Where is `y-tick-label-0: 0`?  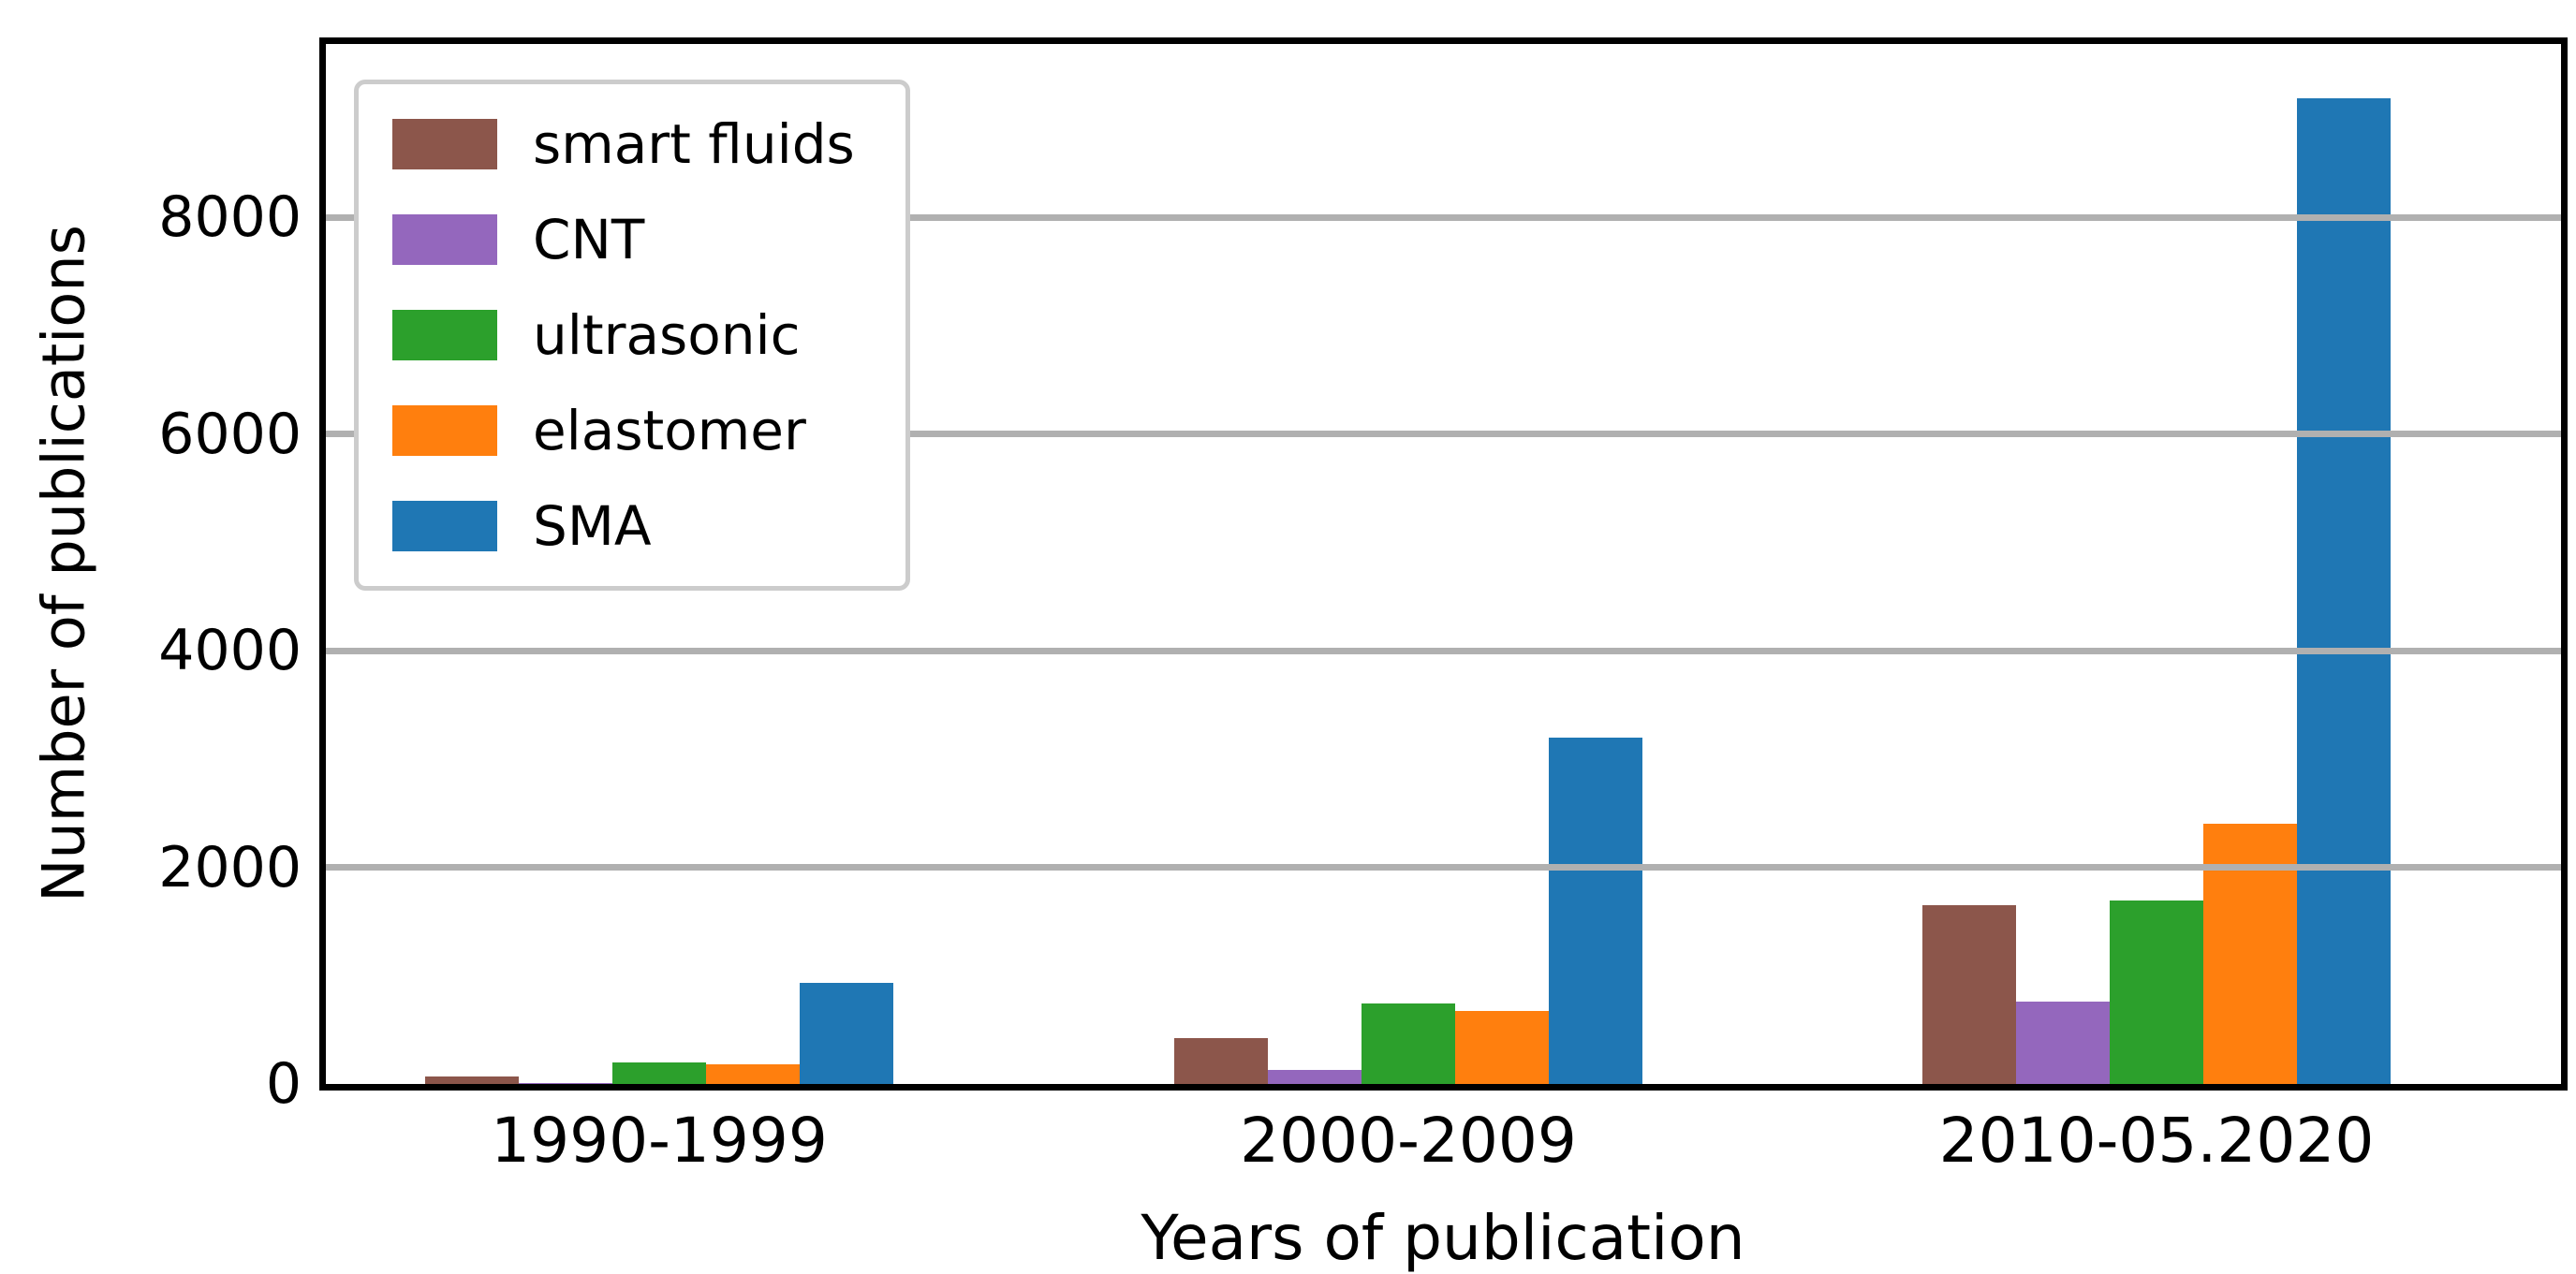
y-tick-label-0: 0 is located at coordinates (283, 1084).